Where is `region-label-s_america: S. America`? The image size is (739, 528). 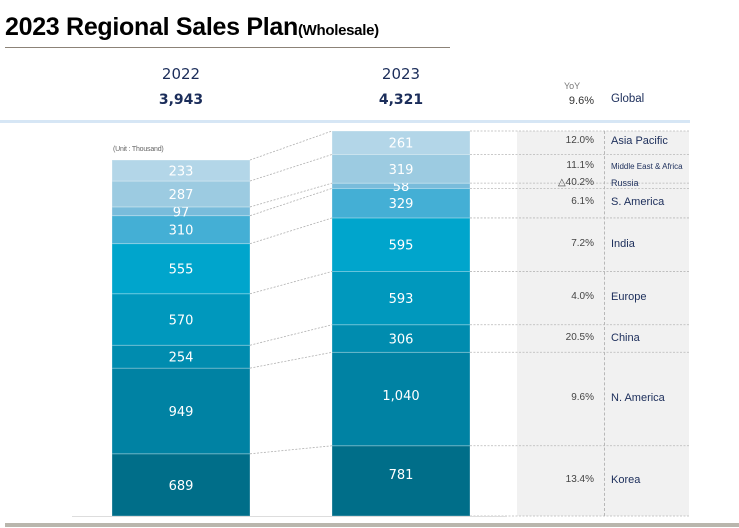 region-label-s_america: S. America is located at coordinates (638, 202).